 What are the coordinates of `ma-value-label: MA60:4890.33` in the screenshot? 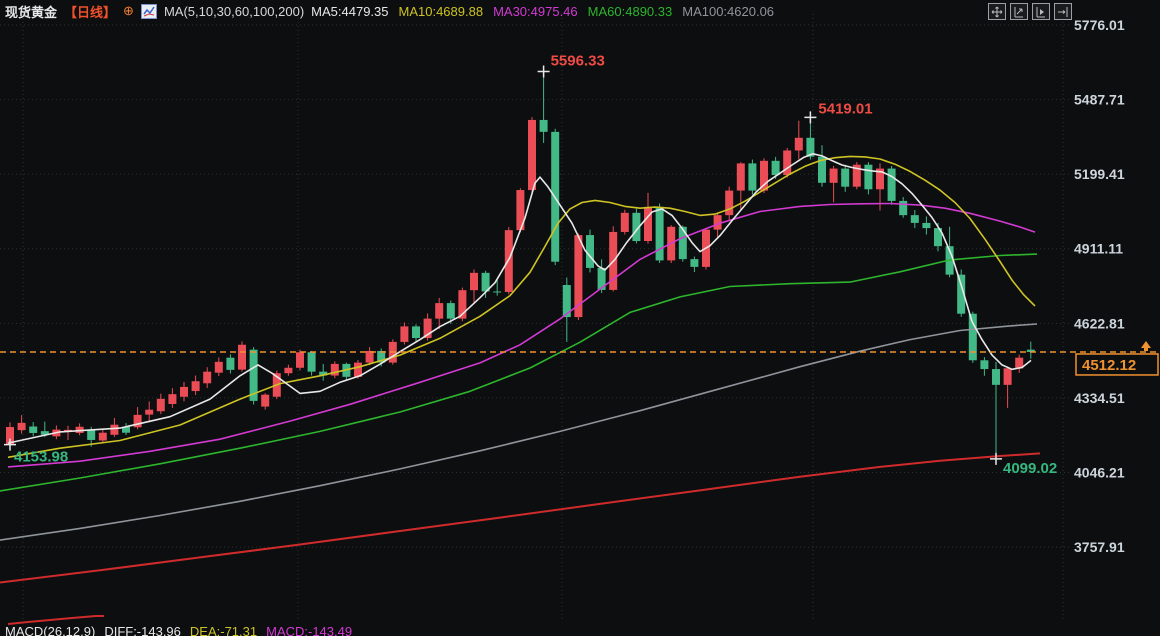 It's located at (630, 11).